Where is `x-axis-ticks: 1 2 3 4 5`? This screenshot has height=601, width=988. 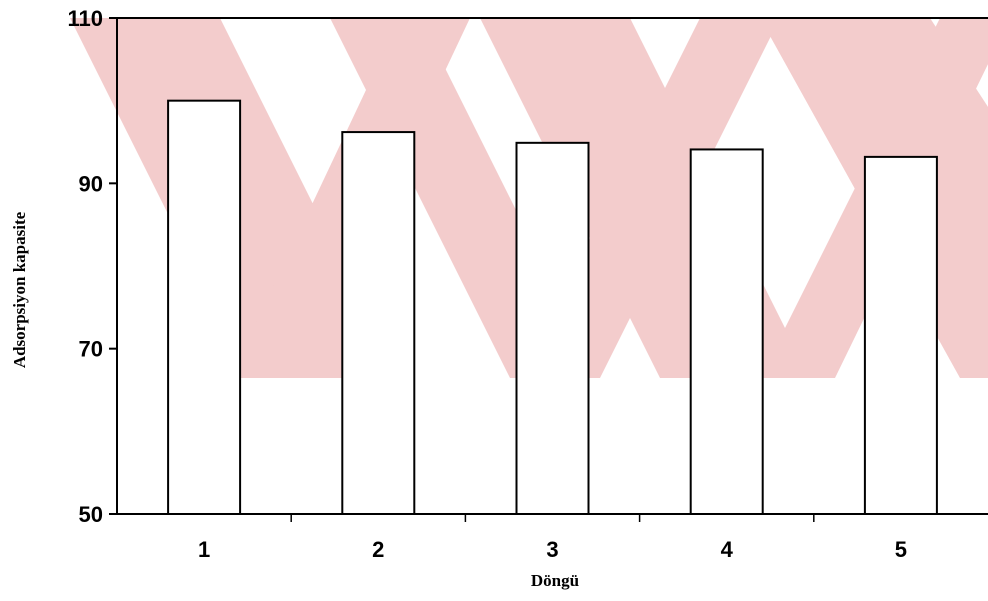
x-axis-ticks: 1 2 3 4 5 is located at coordinates (552, 538).